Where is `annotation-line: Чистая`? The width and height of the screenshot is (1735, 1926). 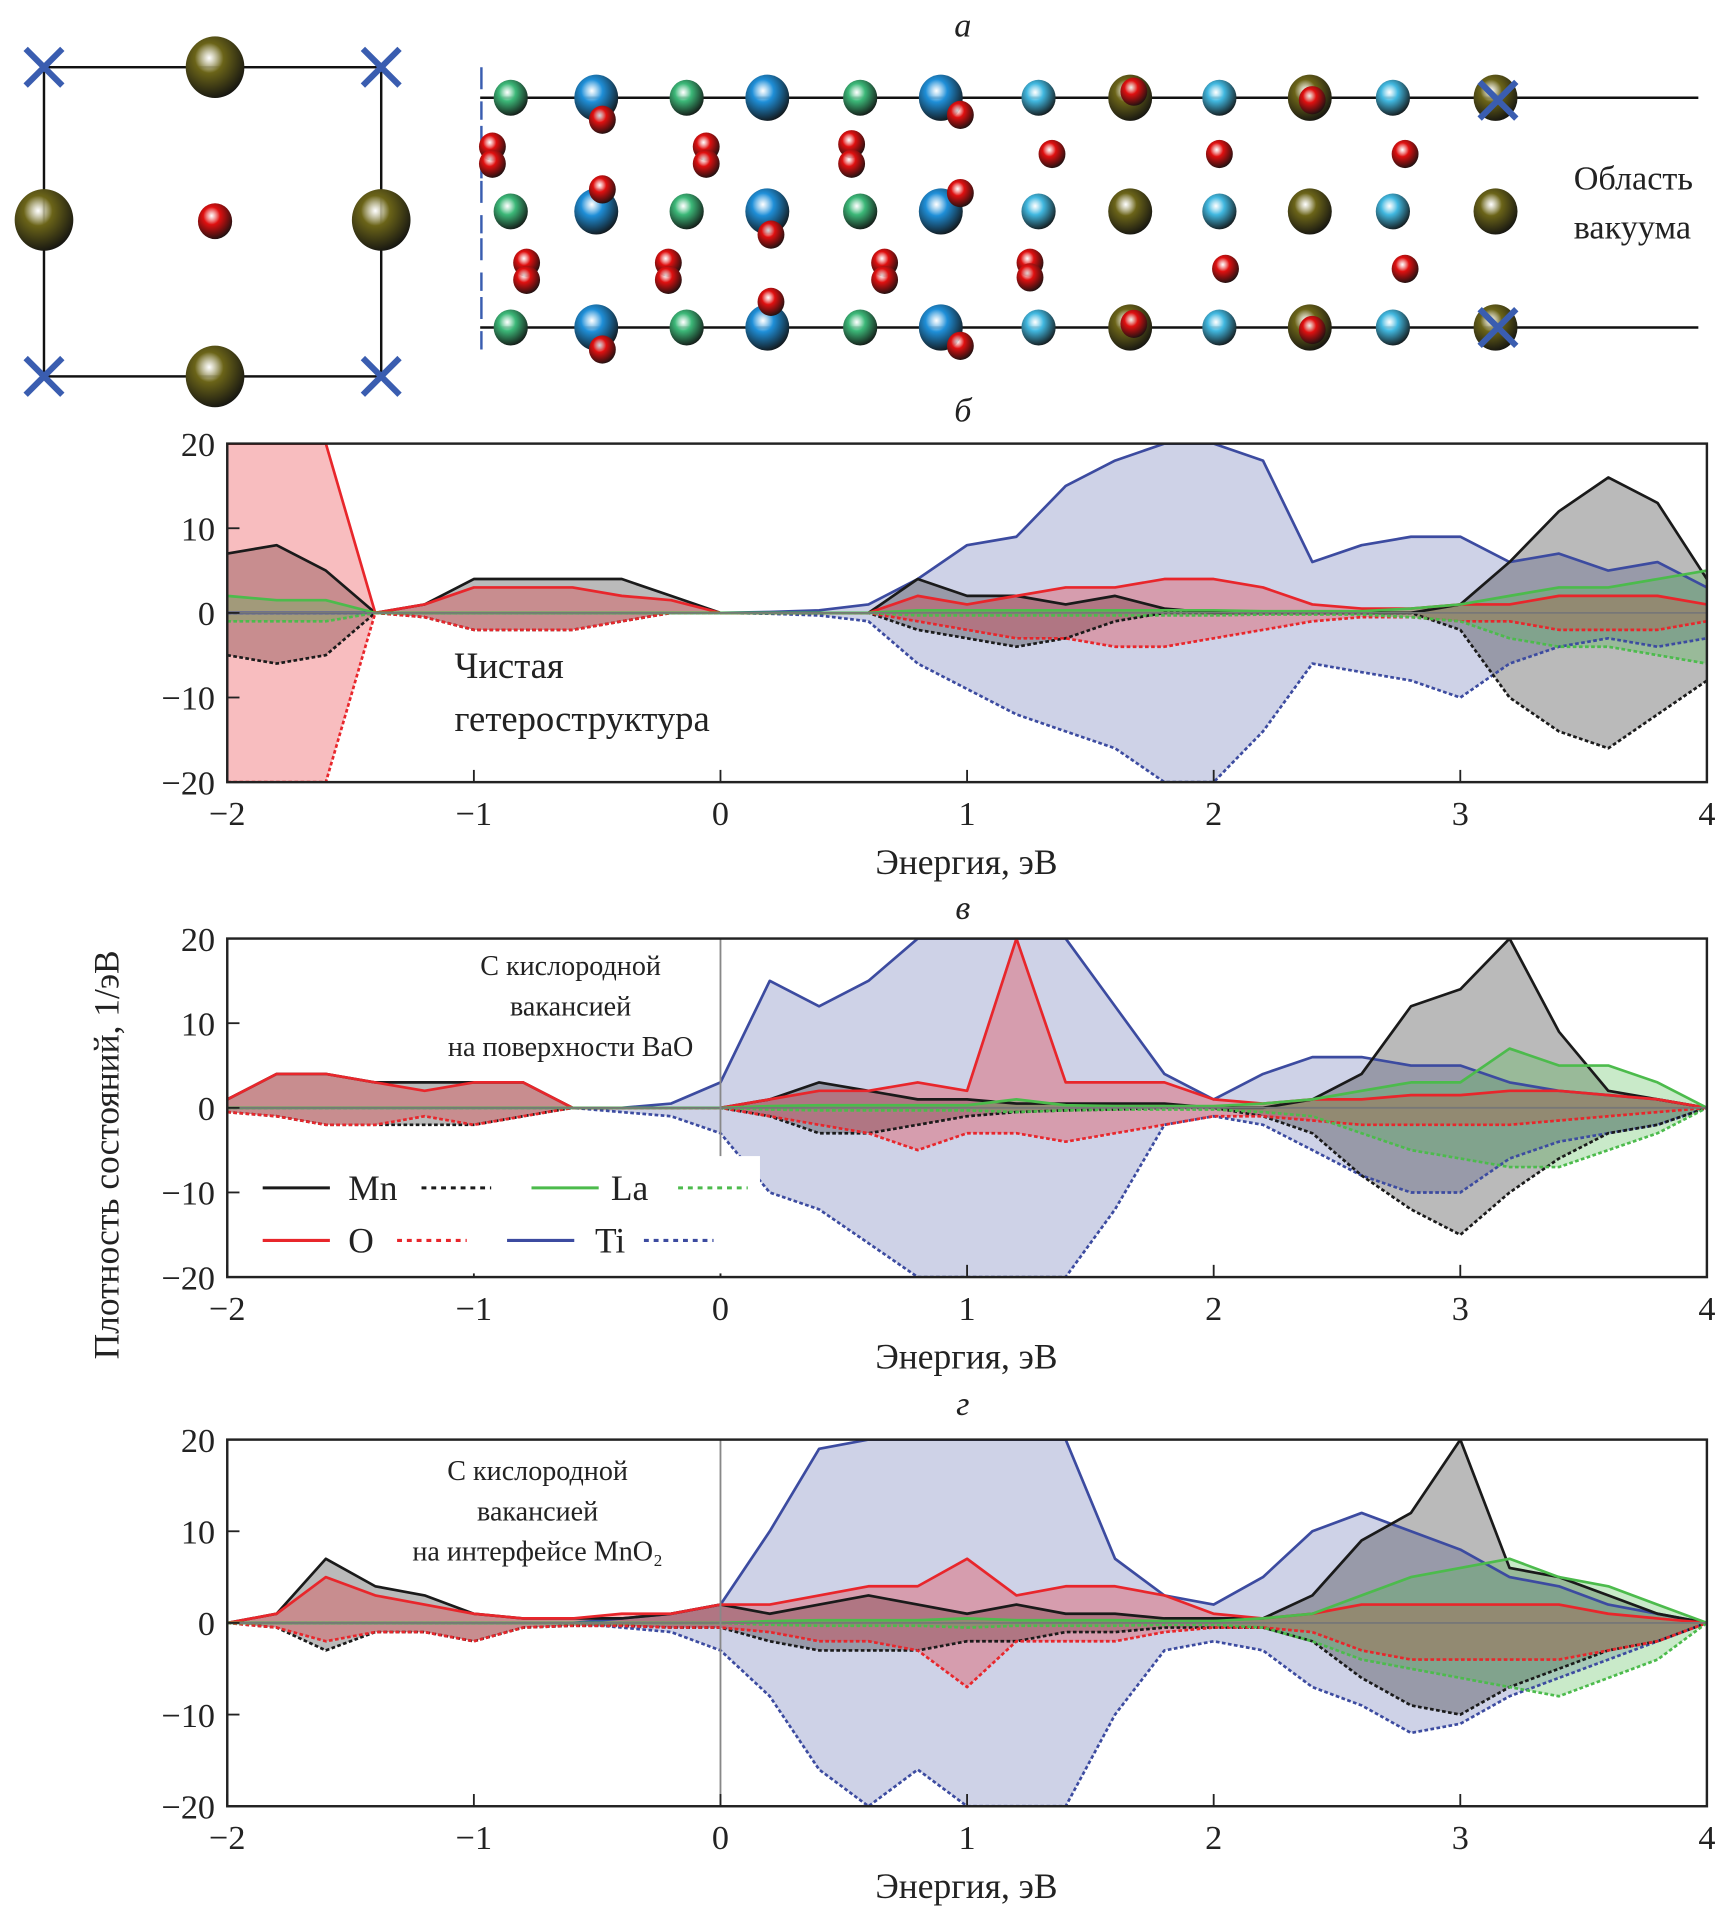
annotation-line: Чистая is located at coordinates (509, 665).